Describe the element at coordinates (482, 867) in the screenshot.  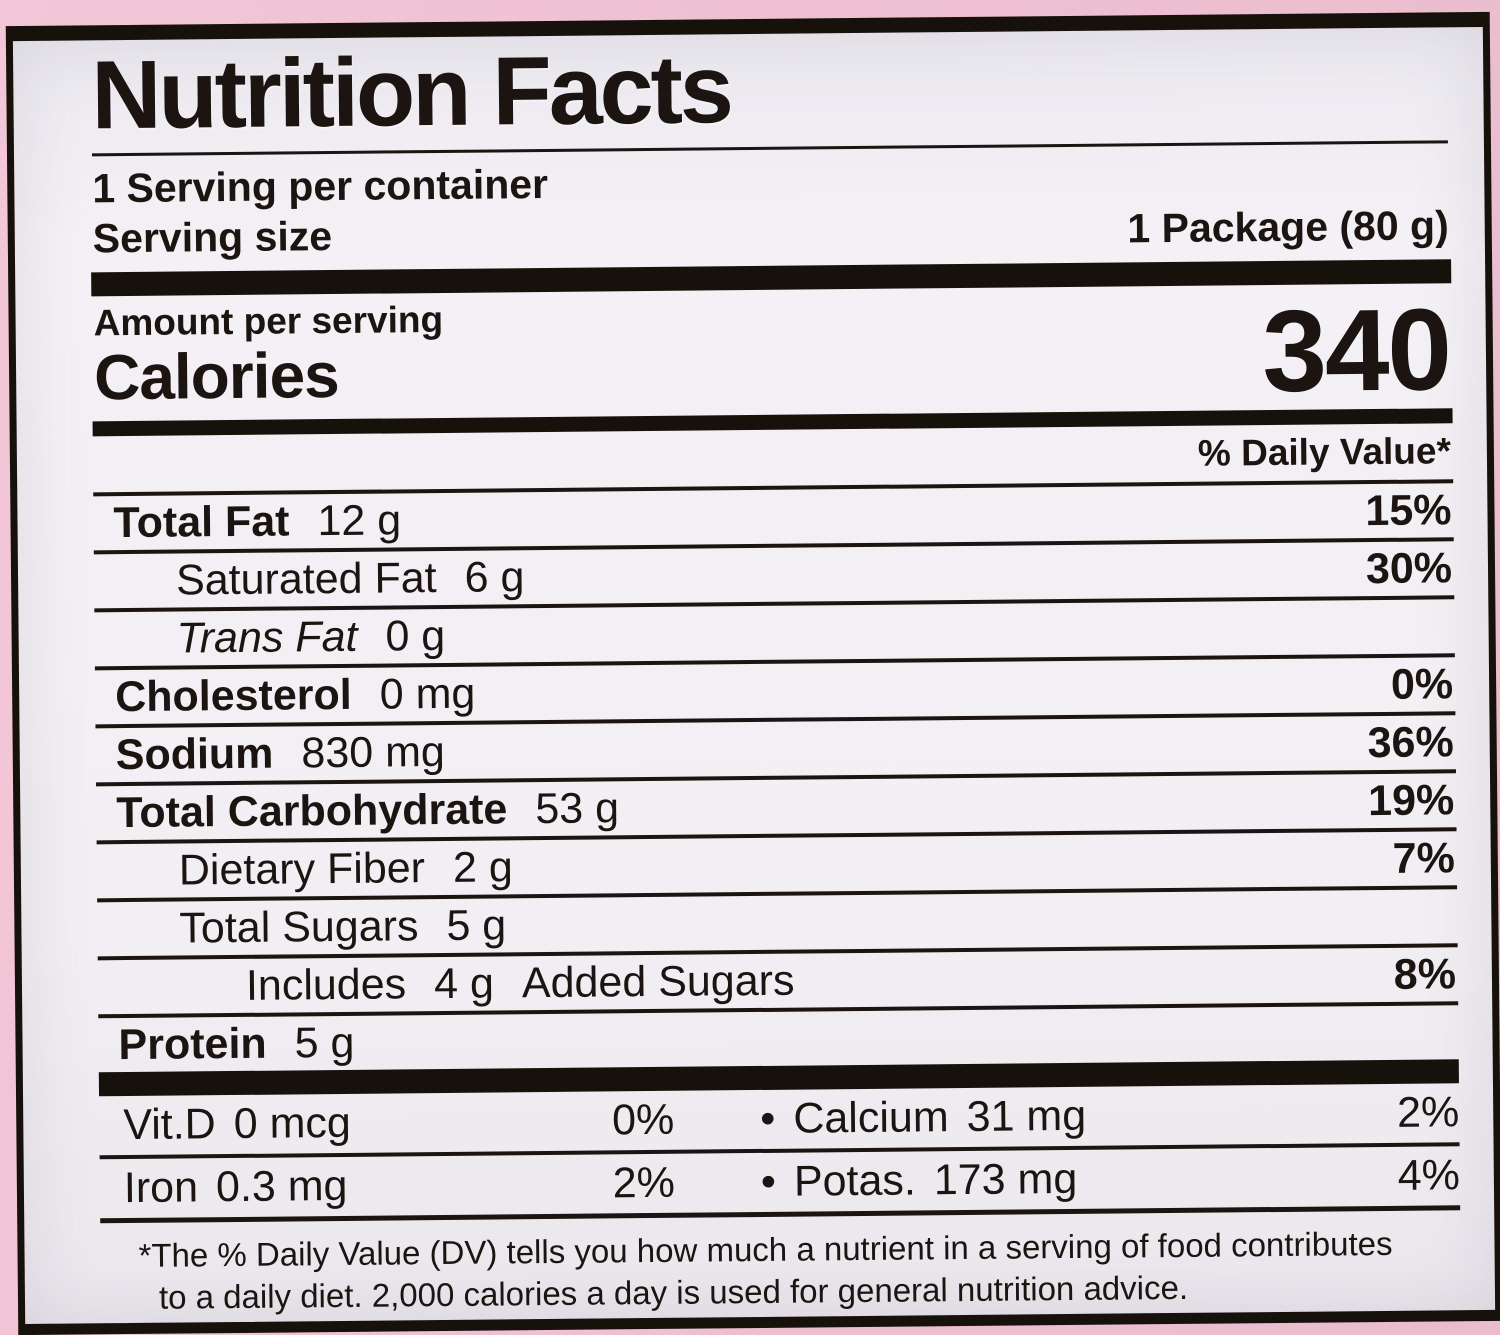
I see `nutrient-amount: 2 g` at that location.